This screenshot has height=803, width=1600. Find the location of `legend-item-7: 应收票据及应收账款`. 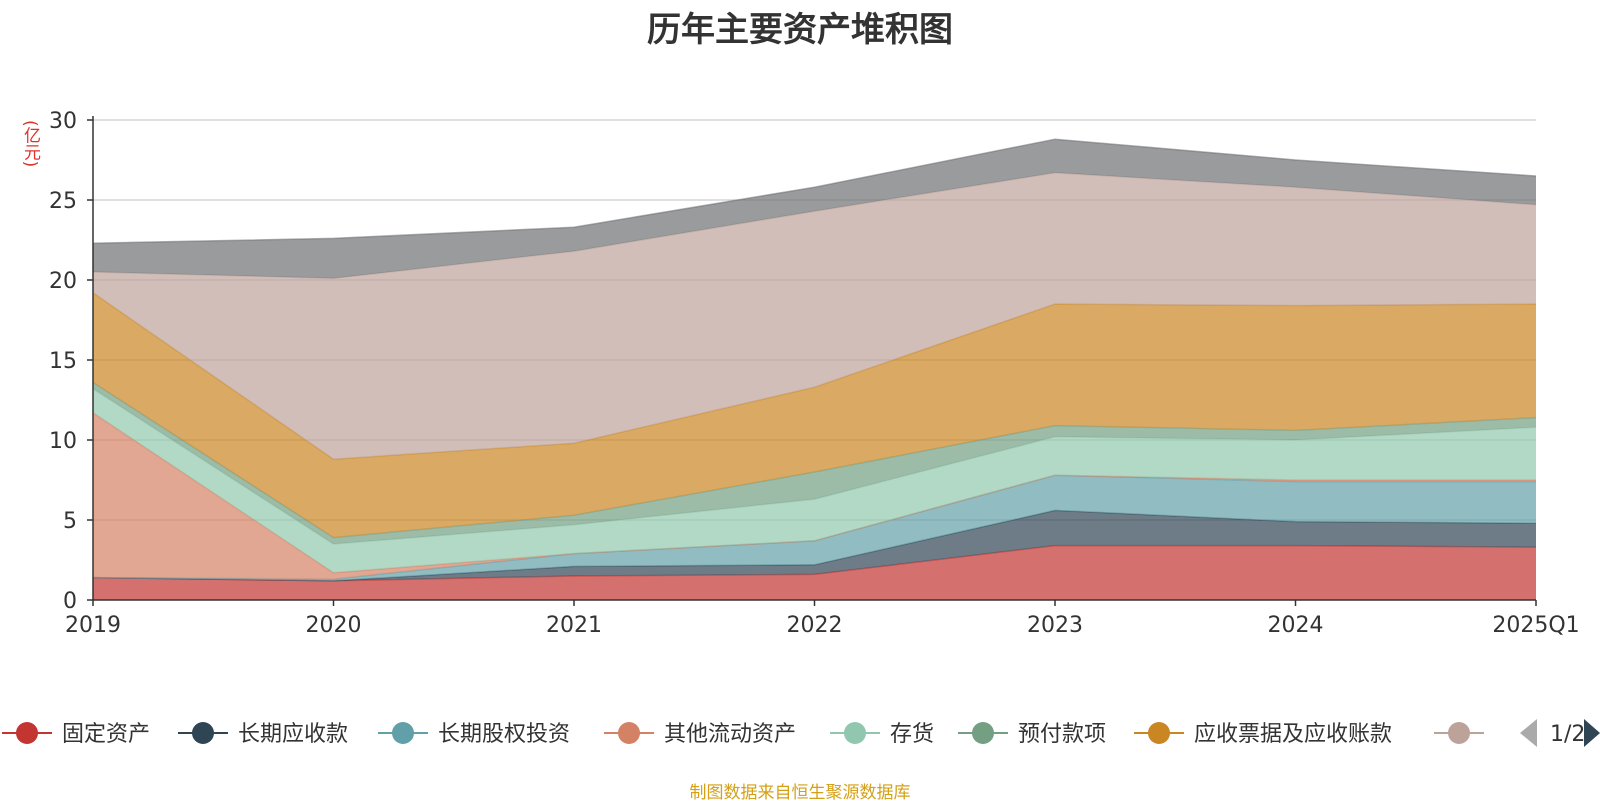

legend-item-7: 应收票据及应收账款 is located at coordinates (1263, 734).